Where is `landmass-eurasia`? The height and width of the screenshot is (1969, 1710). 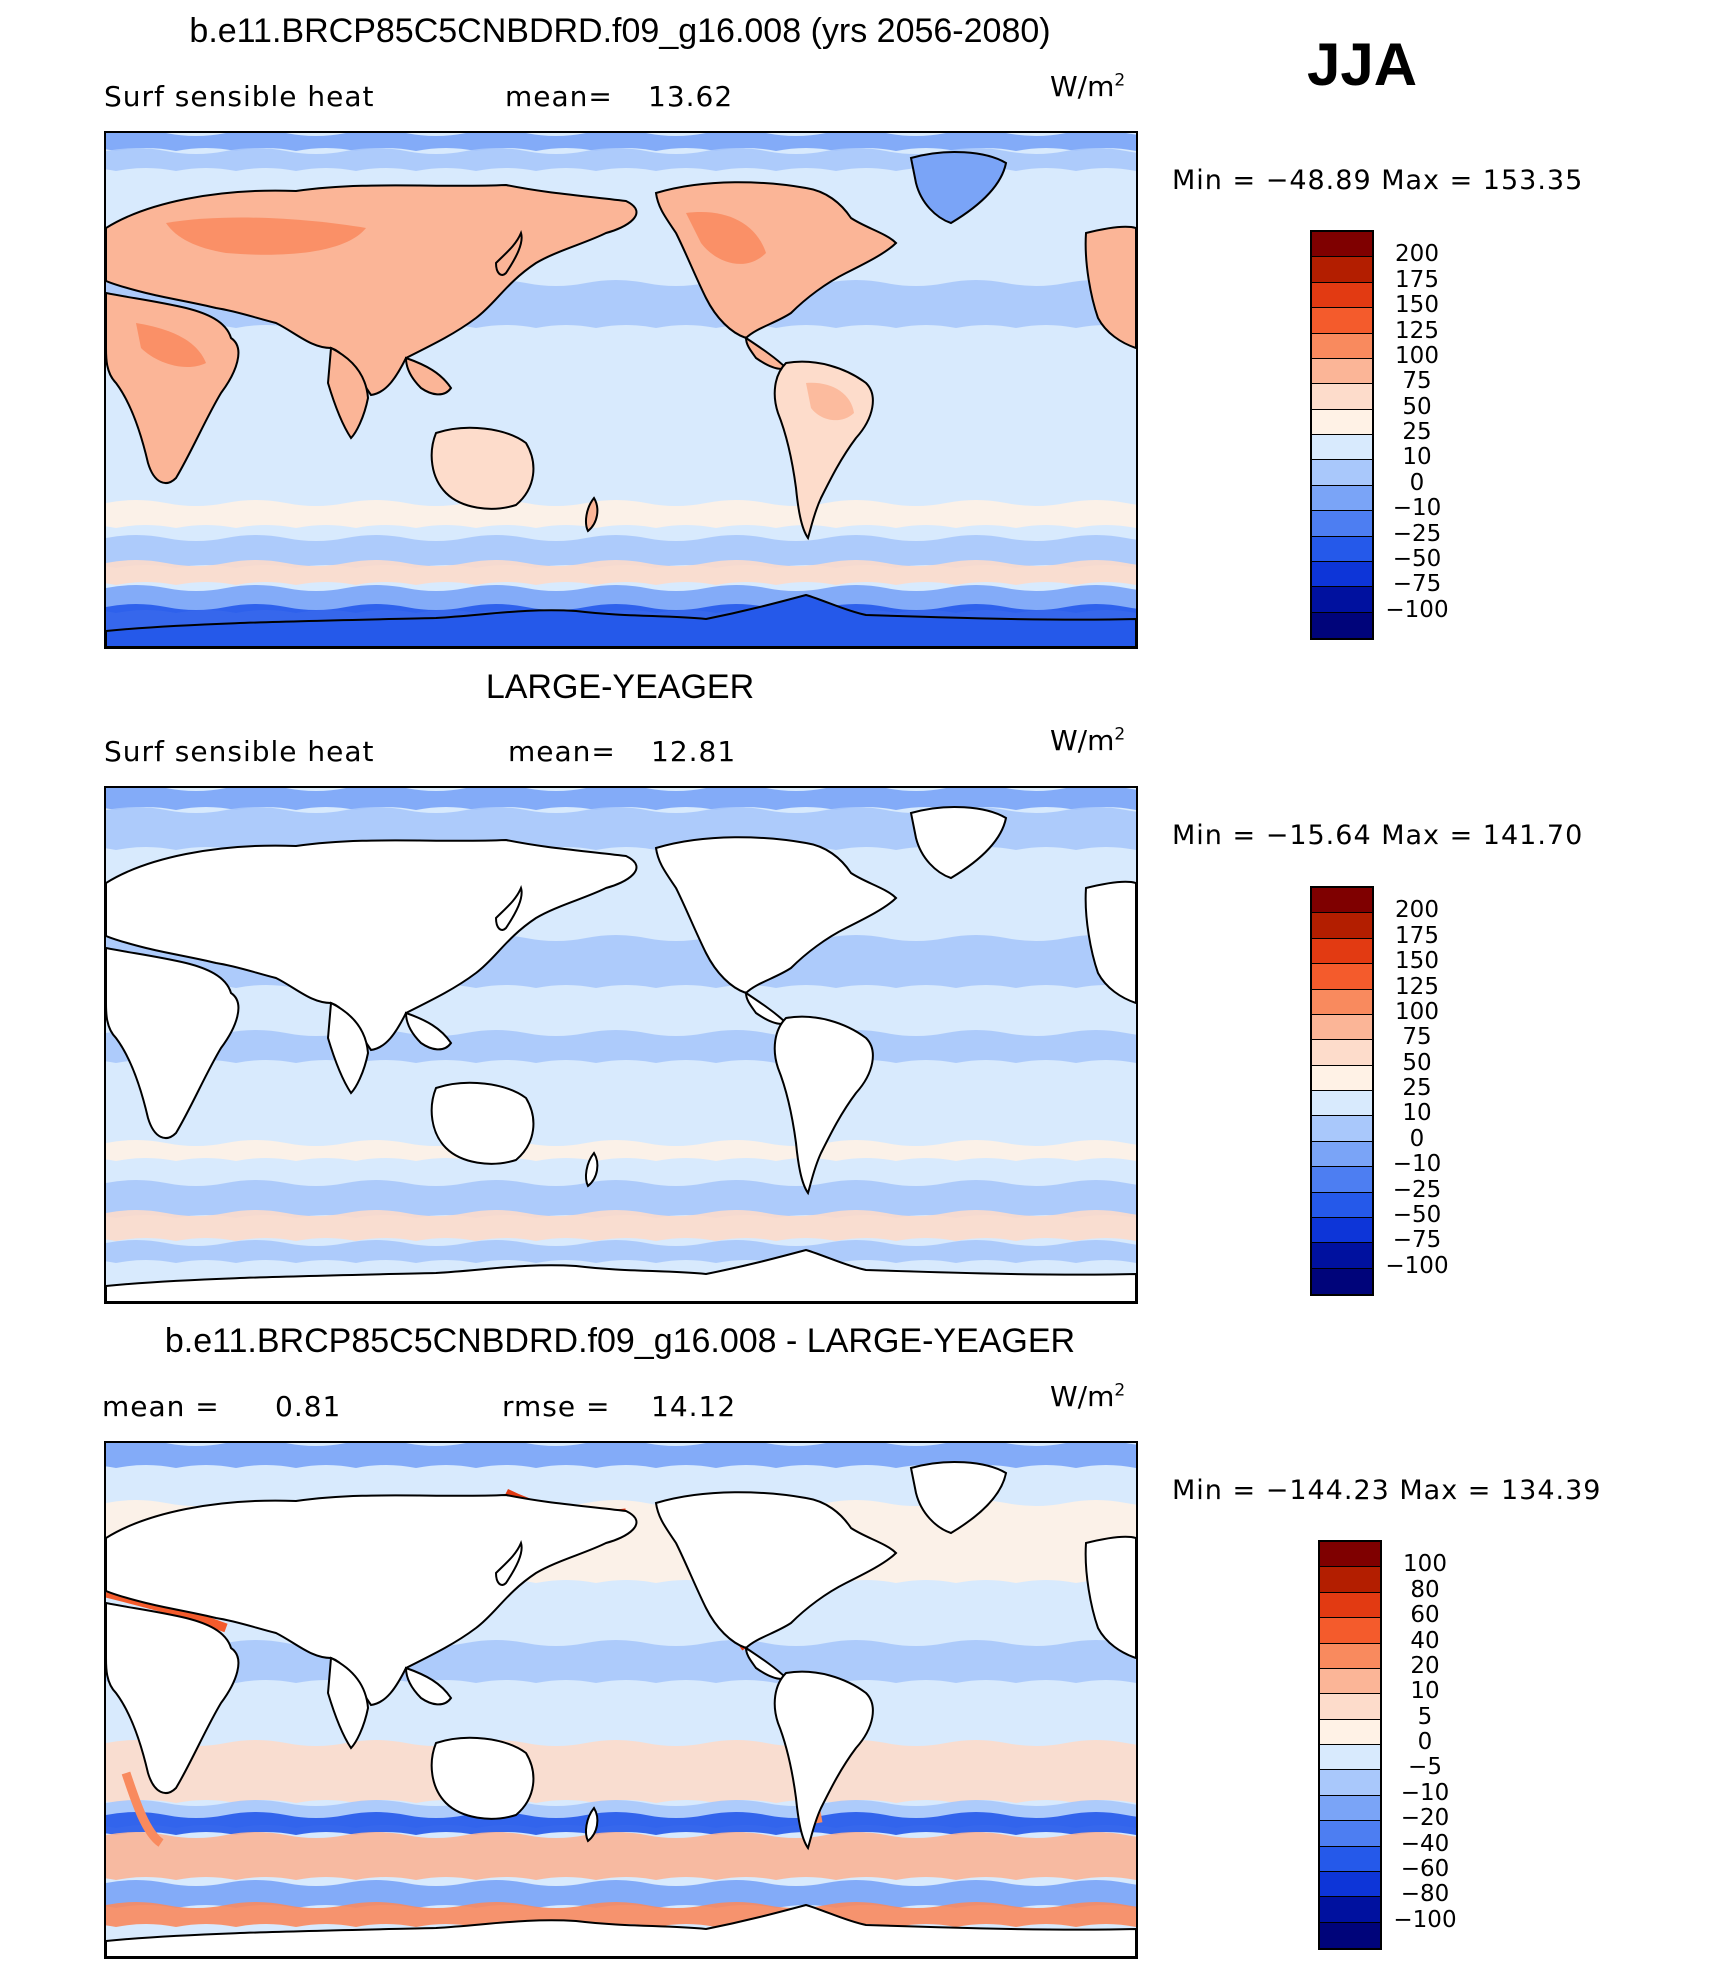
landmass-eurasia is located at coordinates (372, 1600).